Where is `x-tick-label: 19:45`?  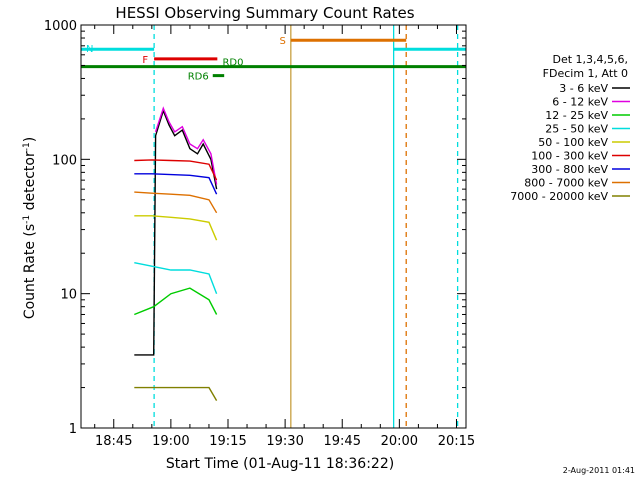 x-tick-label: 19:45 is located at coordinates (342, 441).